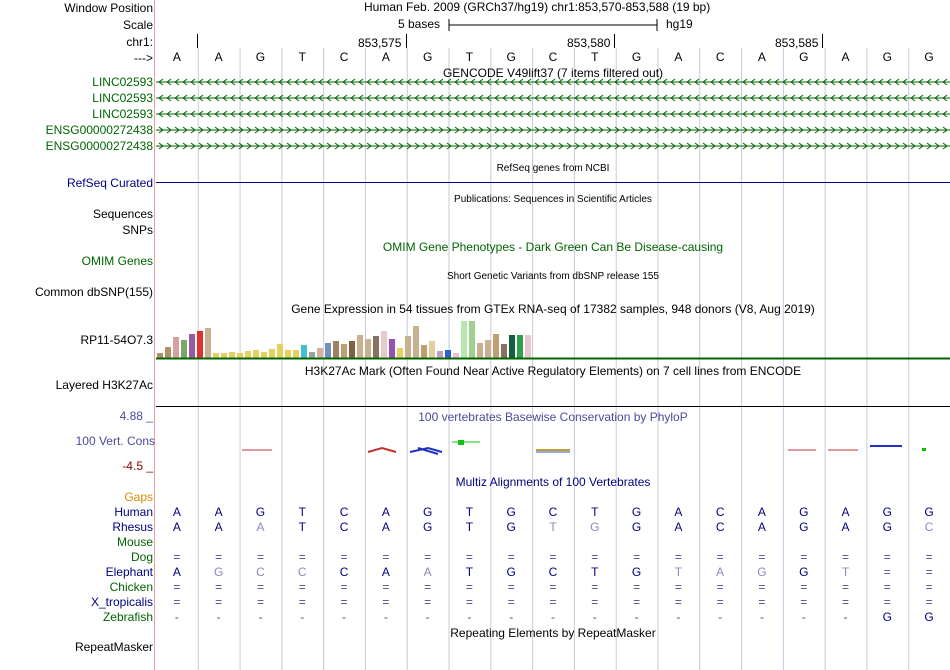  Describe the element at coordinates (553, 182) in the screenshot. I see `refseq-line` at that location.